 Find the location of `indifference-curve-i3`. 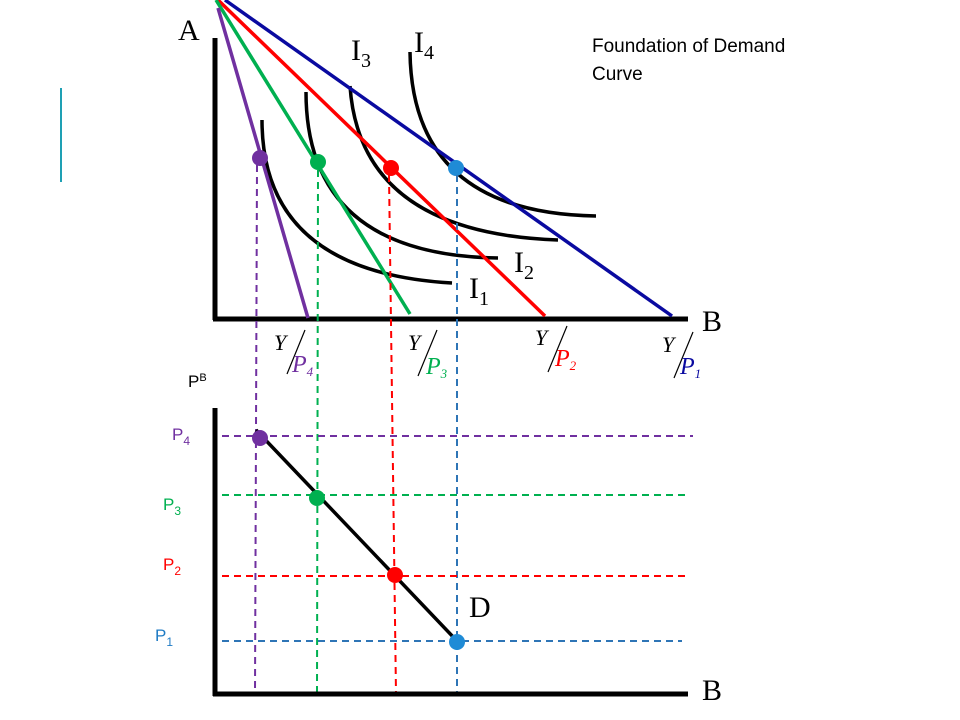

indifference-curve-i3 is located at coordinates (453, 163).